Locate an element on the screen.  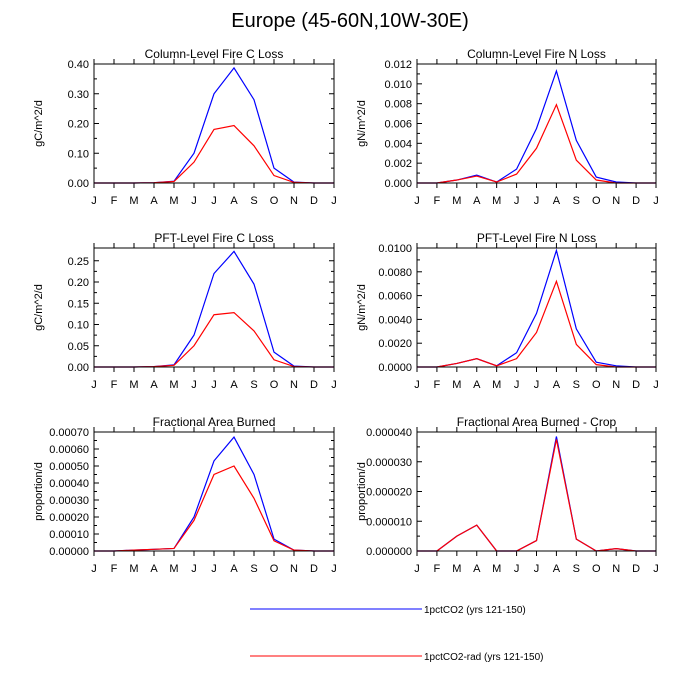
panel-title: Column-Level Fire N Loss is located at coordinates (536, 54).